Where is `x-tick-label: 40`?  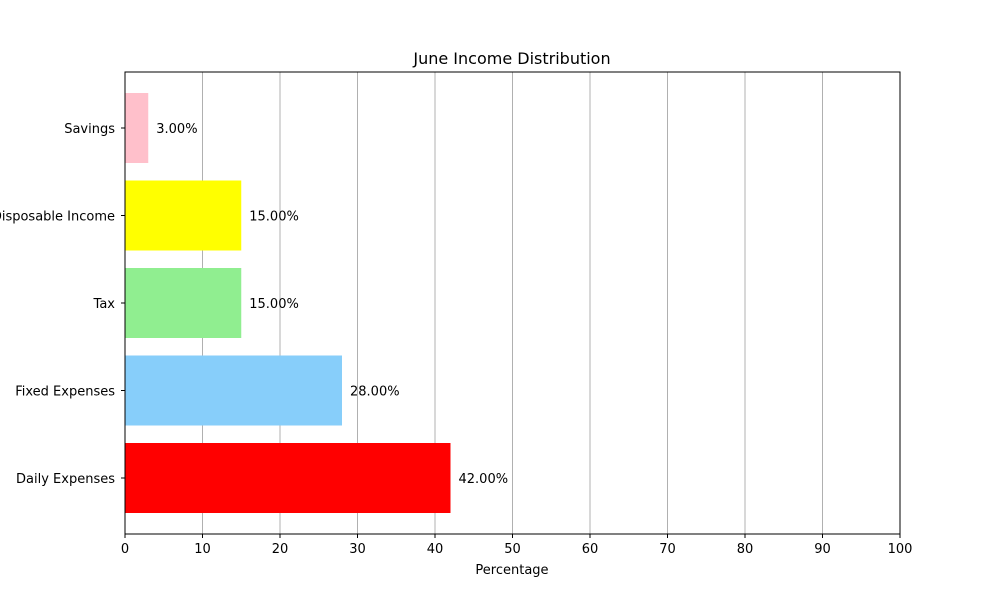
x-tick-label: 40 is located at coordinates (435, 549).